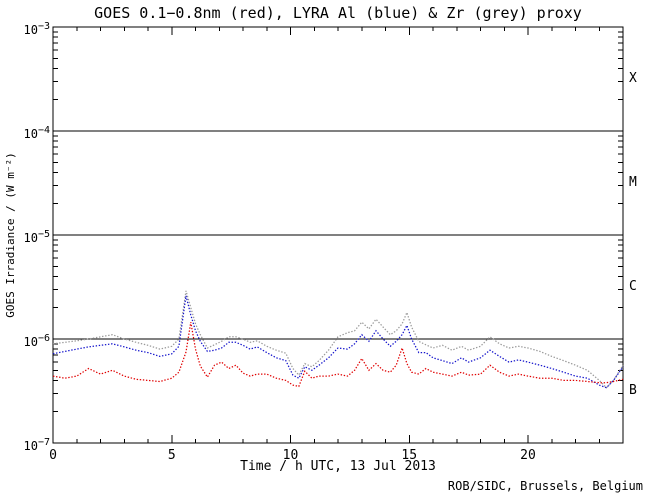 The height and width of the screenshot is (500, 650). Describe the element at coordinates (37, 341) in the screenshot. I see `y-tick-label: 10⁻⁶` at that location.